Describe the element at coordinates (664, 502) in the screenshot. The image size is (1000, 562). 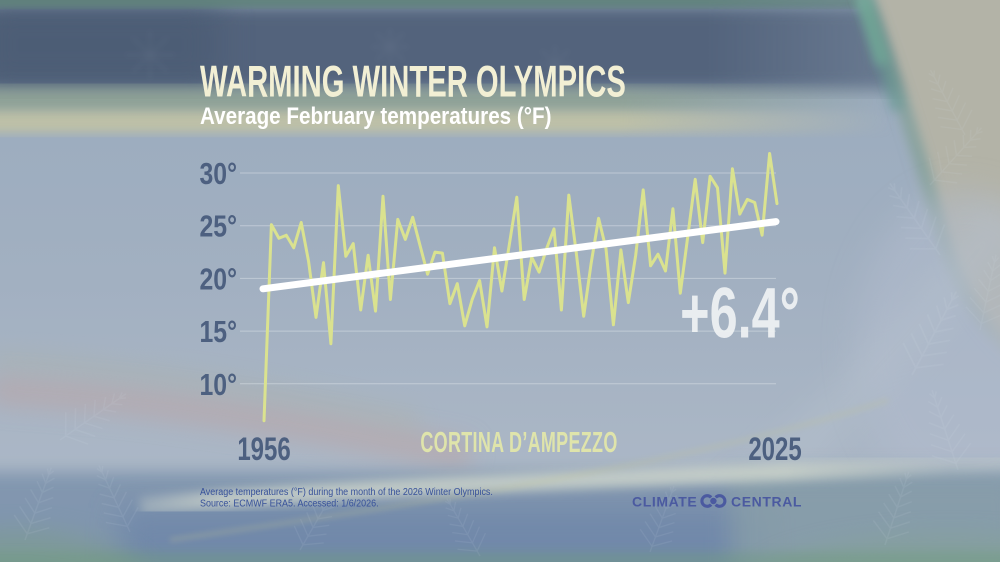
I see `svg-text: CLIMATE` at that location.